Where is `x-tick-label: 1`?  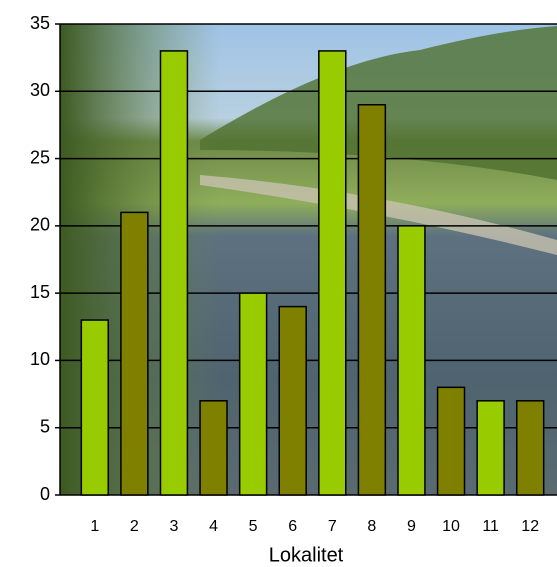 x-tick-label: 1 is located at coordinates (94, 526).